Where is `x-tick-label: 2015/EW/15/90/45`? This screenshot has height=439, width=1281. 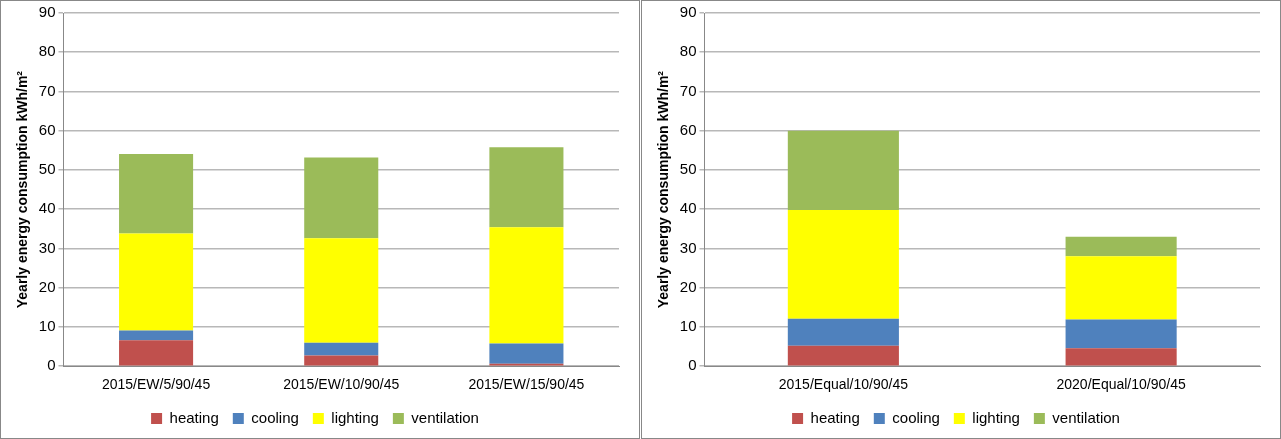 x-tick-label: 2015/EW/15/90/45 is located at coordinates (526, 384).